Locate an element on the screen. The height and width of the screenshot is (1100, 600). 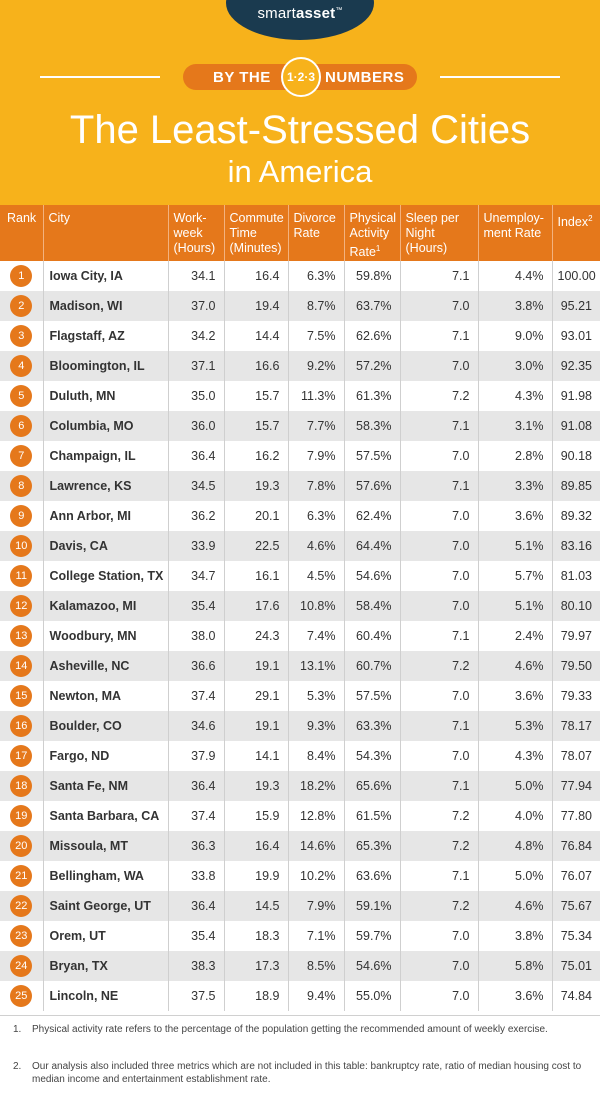
banner-rule-right is located at coordinates (500, 77).